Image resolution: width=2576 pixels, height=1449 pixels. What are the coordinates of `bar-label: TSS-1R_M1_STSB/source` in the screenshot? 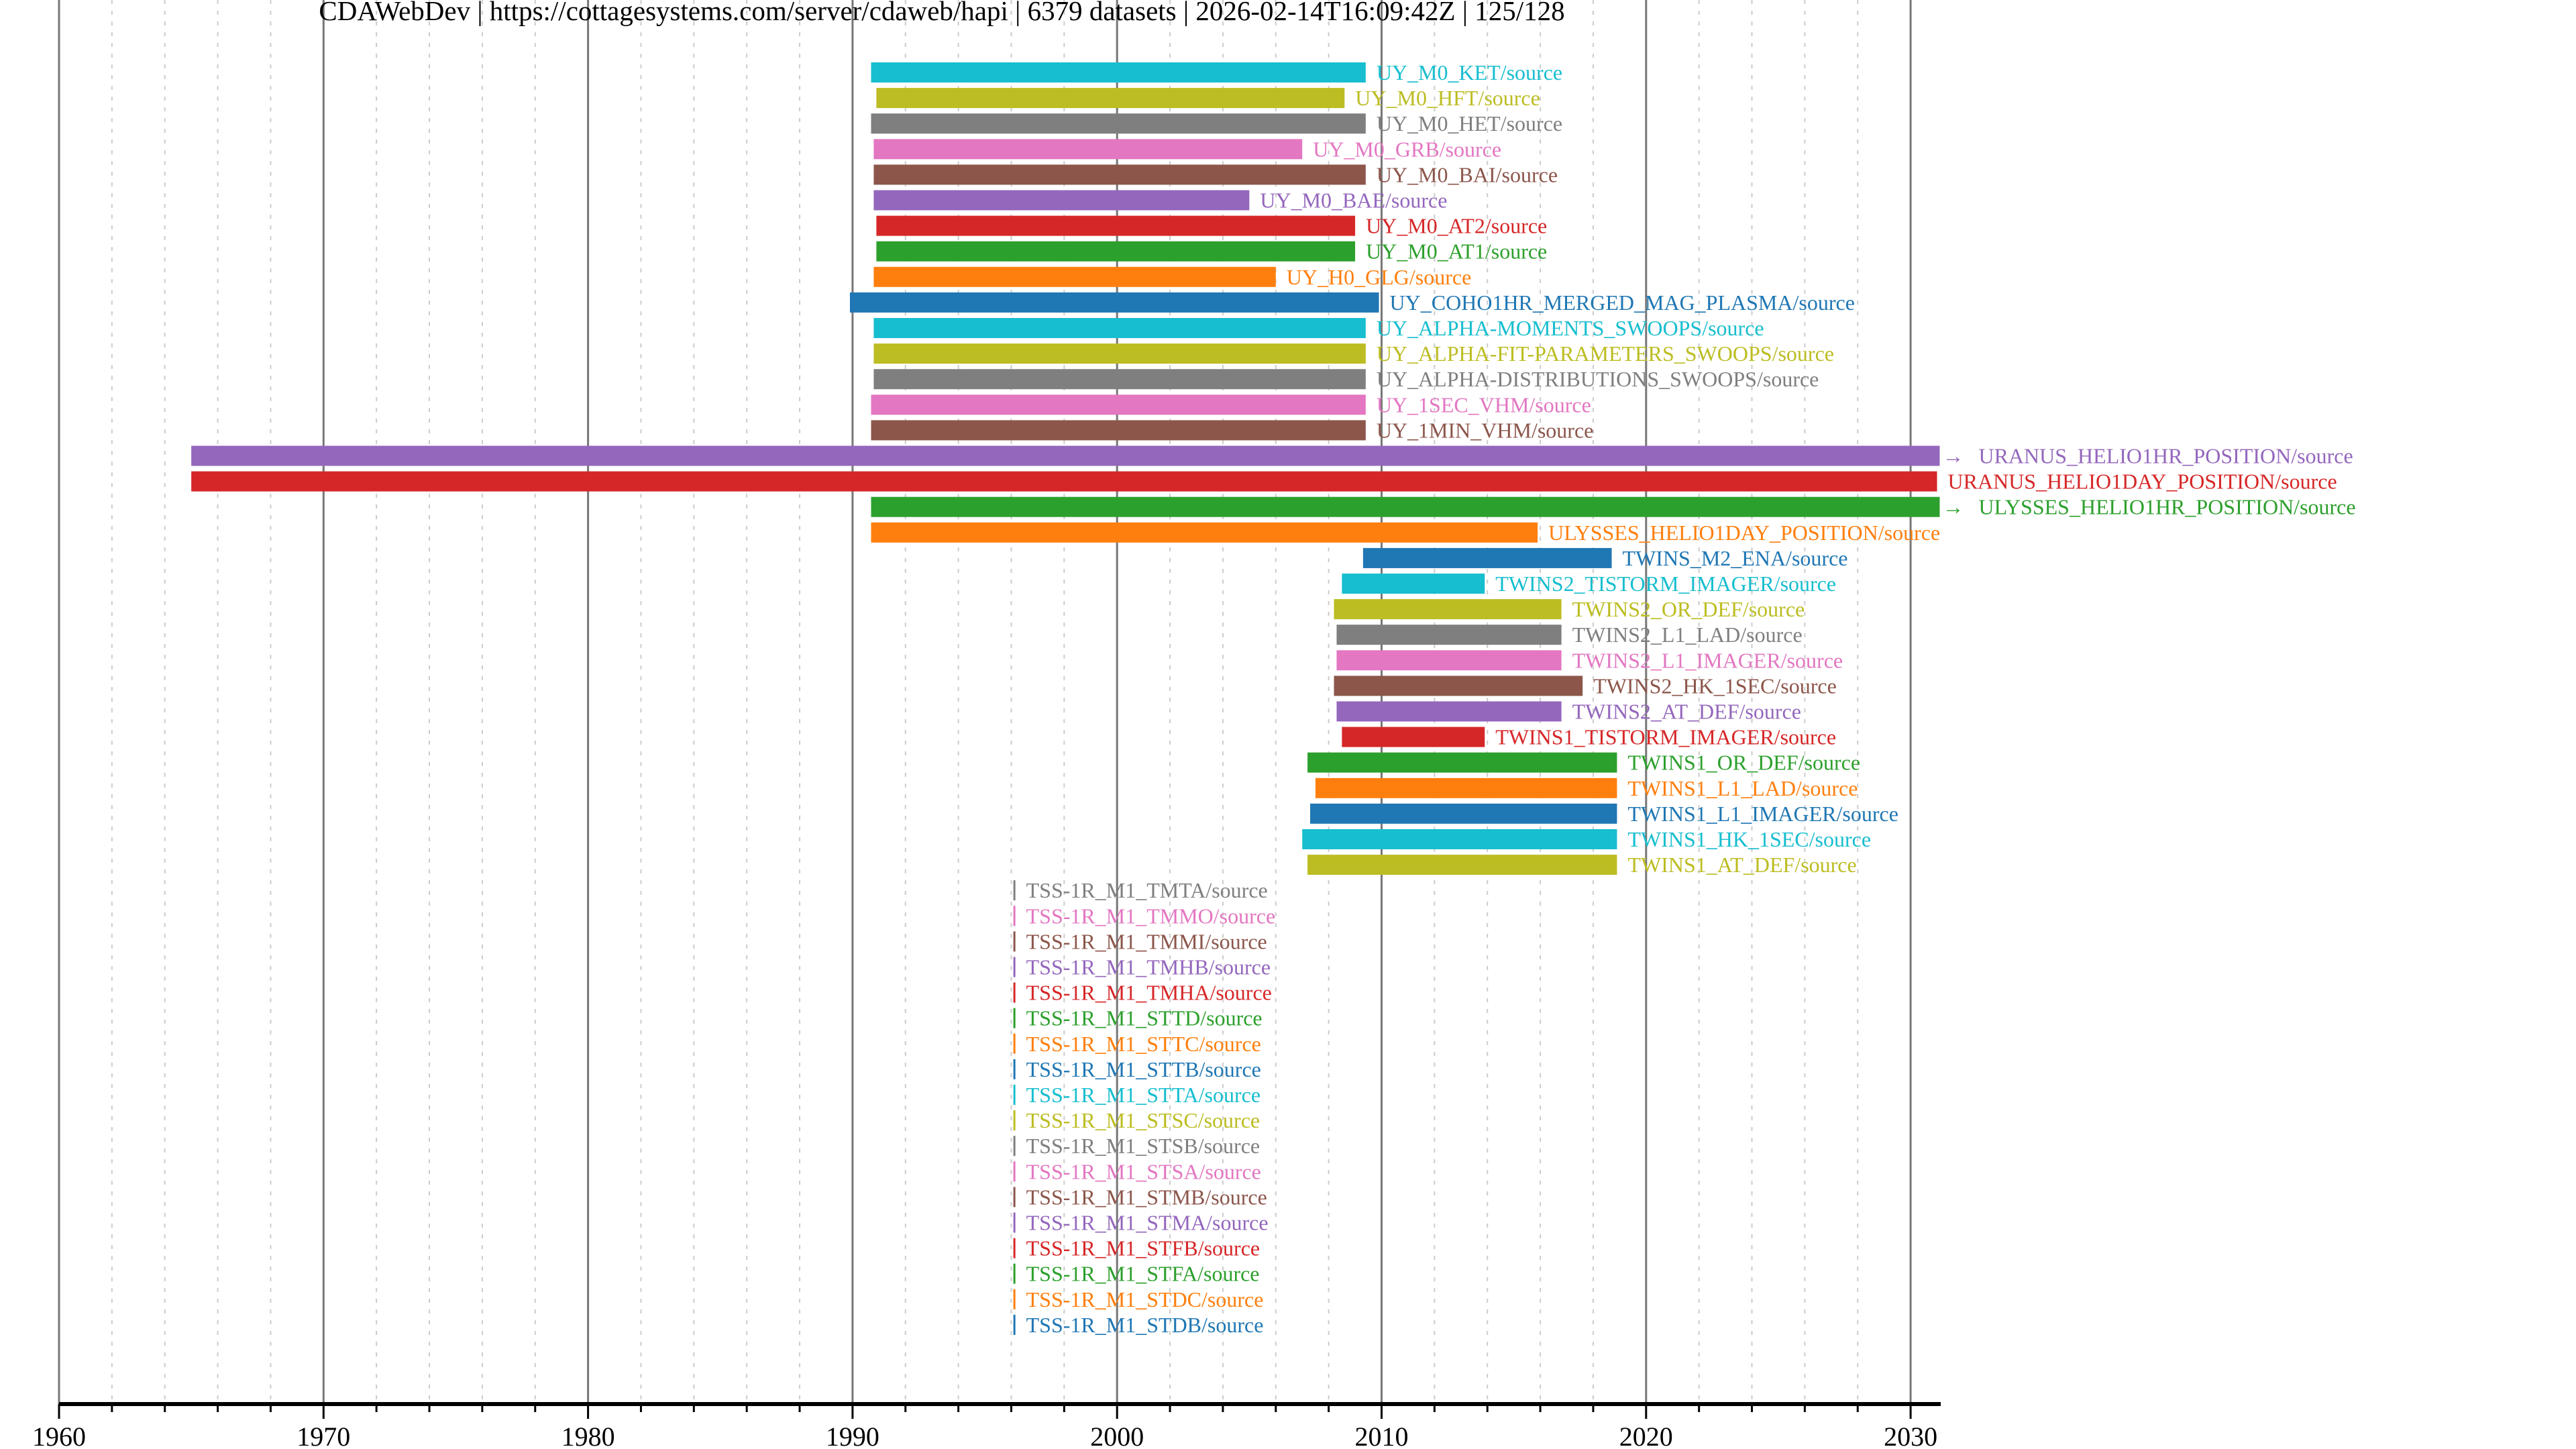 It's located at (1143, 1146).